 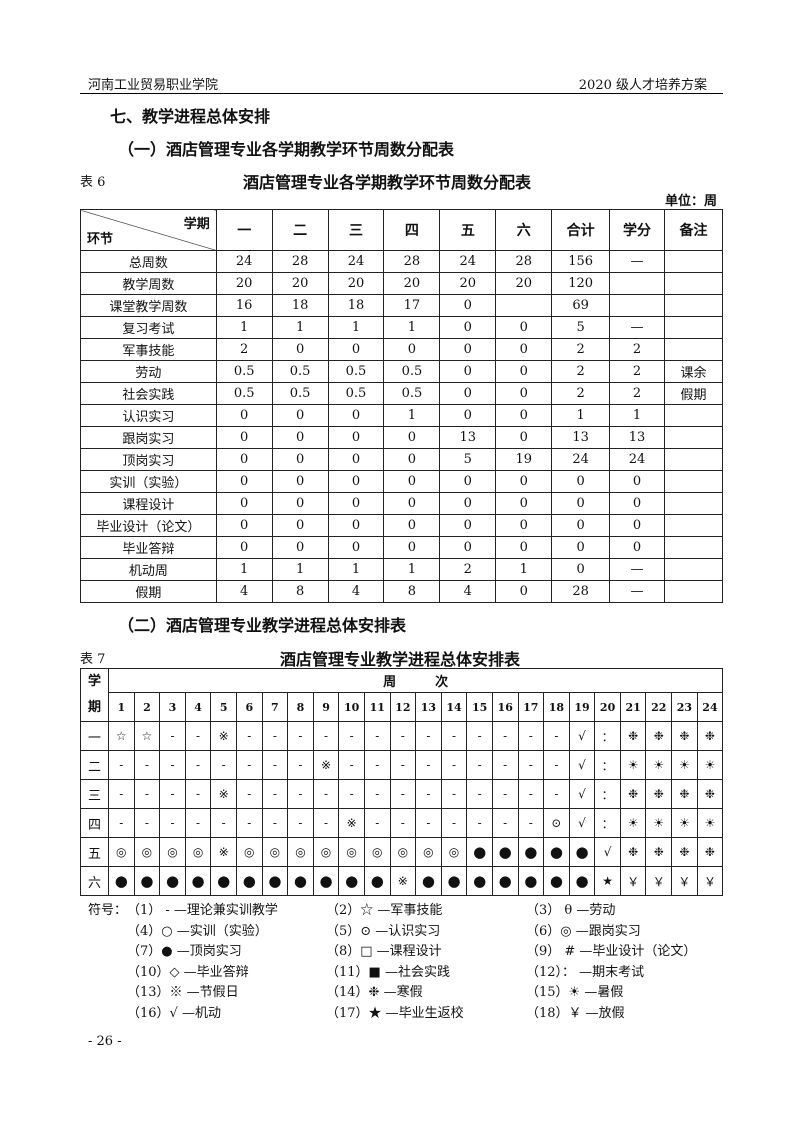 I want to click on table6-header-row: 学期 环节 一二三四五六合计 学分 备注, so click(x=401, y=230).